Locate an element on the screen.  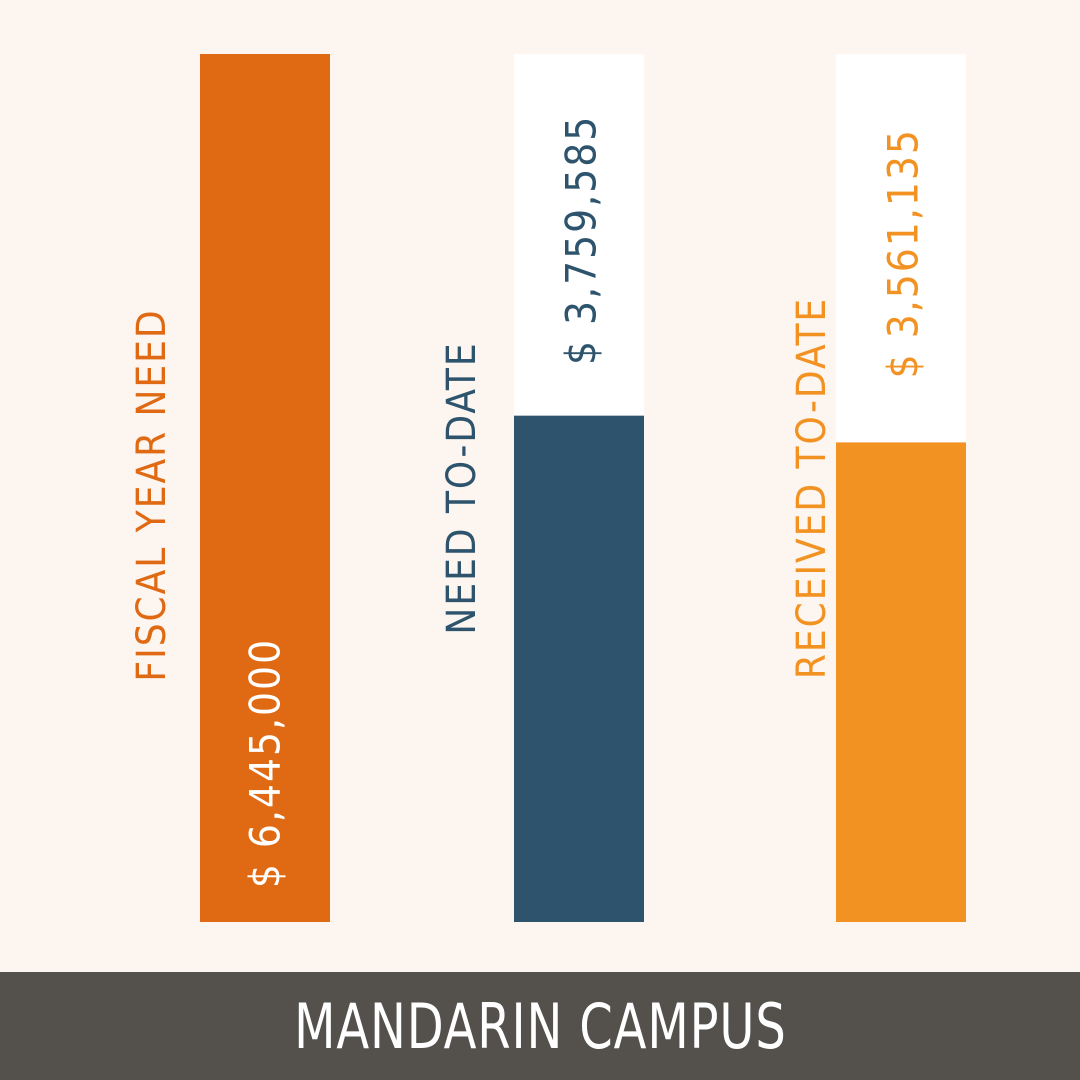
category-label-1: FISCAL YEAR NEED is located at coordinates (152, 494).